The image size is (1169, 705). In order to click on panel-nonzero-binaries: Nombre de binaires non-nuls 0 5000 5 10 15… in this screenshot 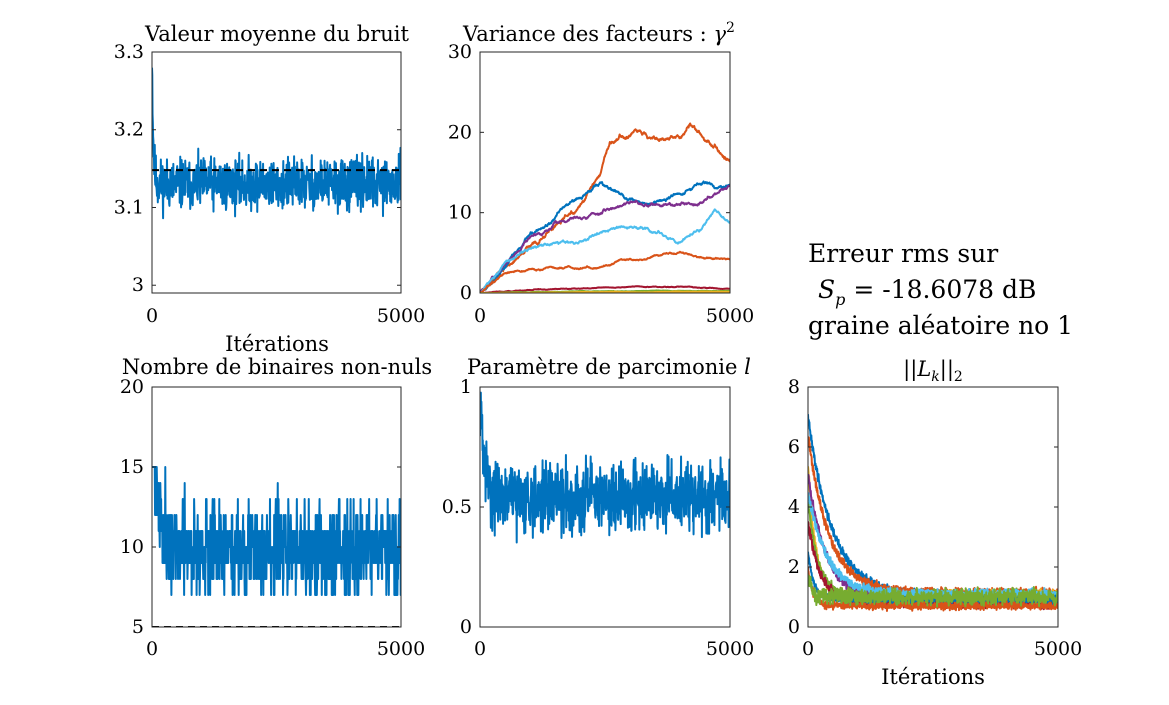, I will do `click(276, 507)`.